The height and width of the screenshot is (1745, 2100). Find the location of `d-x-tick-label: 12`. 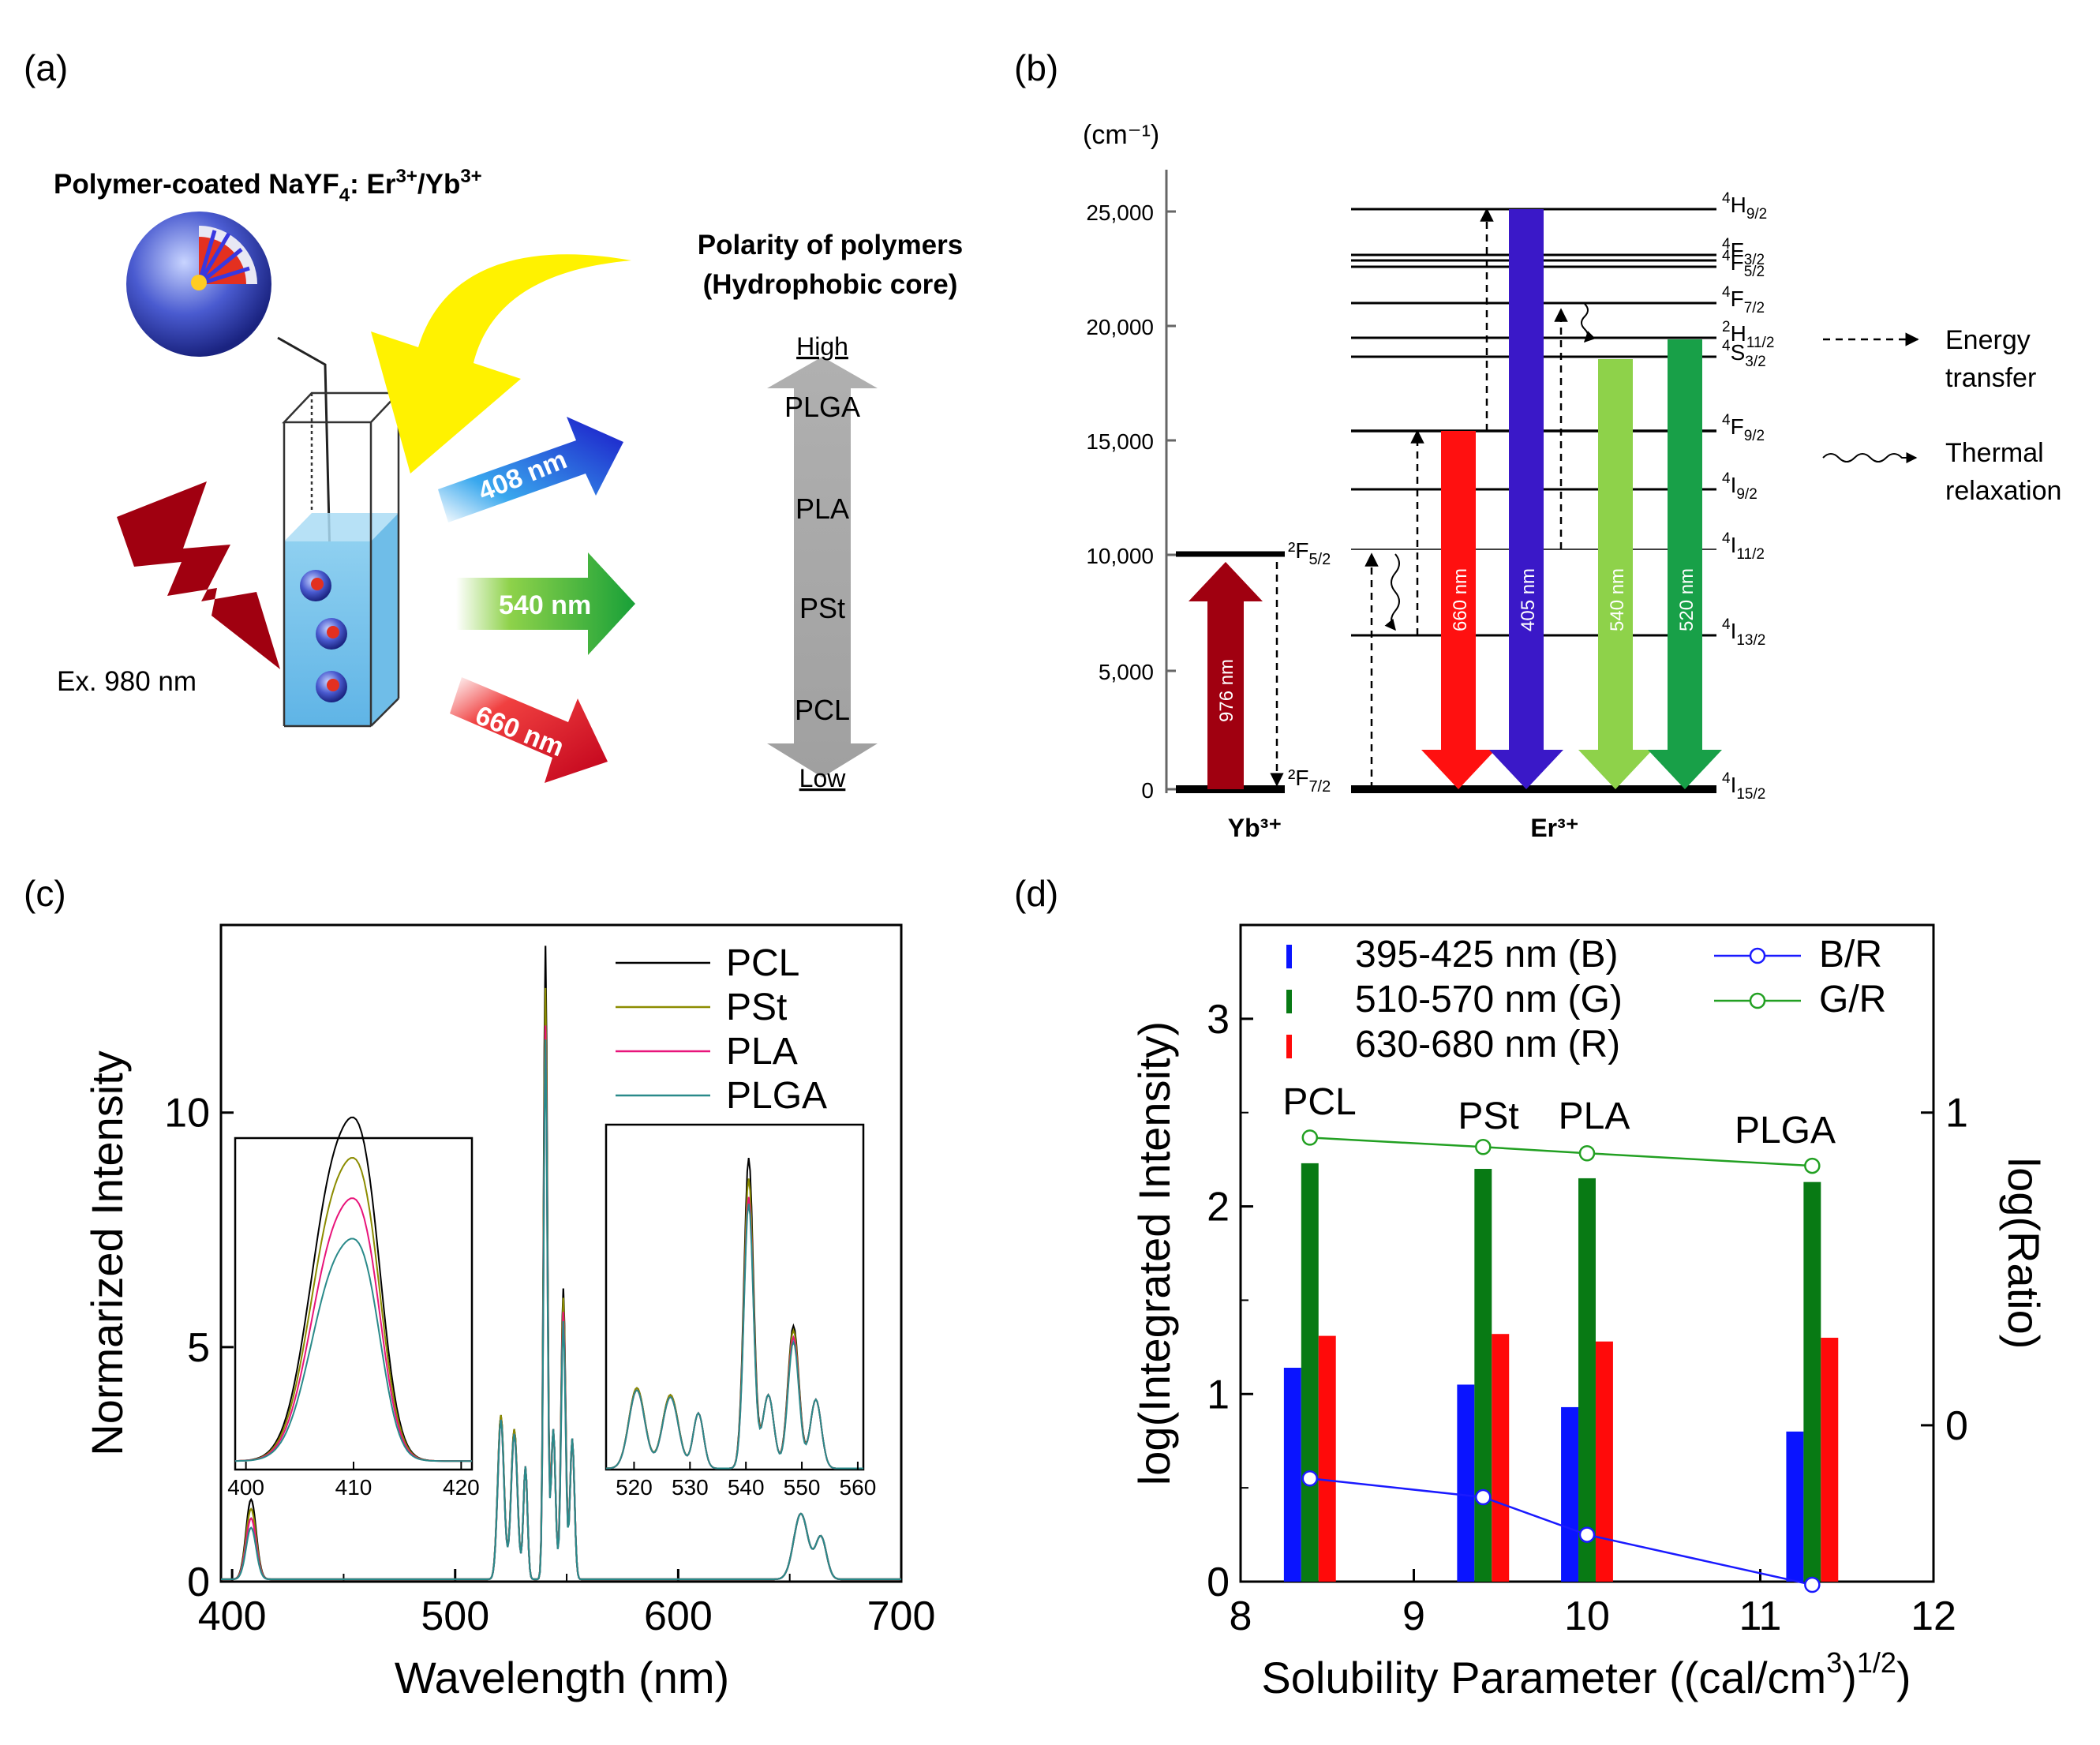

d-x-tick-label: 12 is located at coordinates (1934, 1616).